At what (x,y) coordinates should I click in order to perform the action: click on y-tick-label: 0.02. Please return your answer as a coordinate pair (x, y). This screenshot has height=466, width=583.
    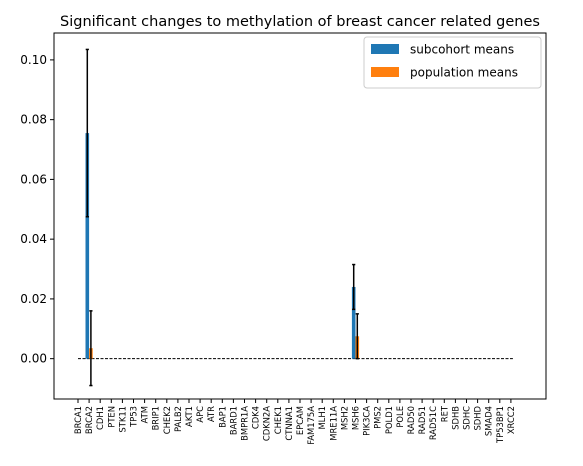
    Looking at the image, I should click on (33, 299).